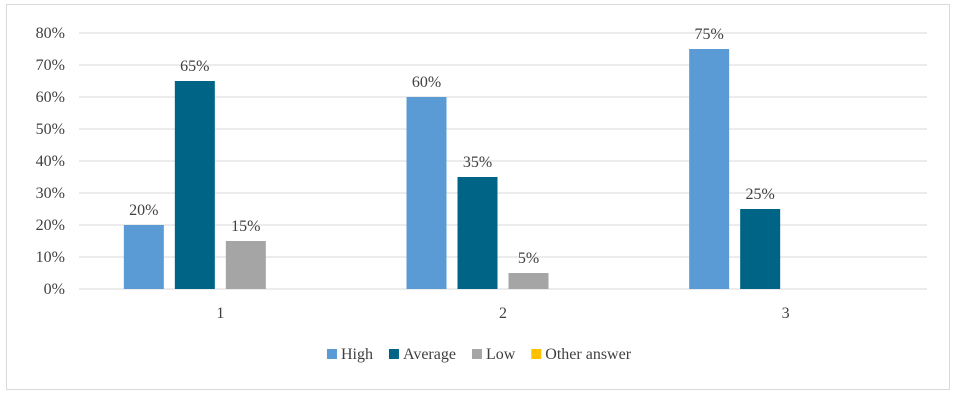 Image resolution: width=955 pixels, height=396 pixels. I want to click on y-axis-ticks: 0% 10% 20% 30% 40% 50% 60% 70% 80%, so click(50, 161).